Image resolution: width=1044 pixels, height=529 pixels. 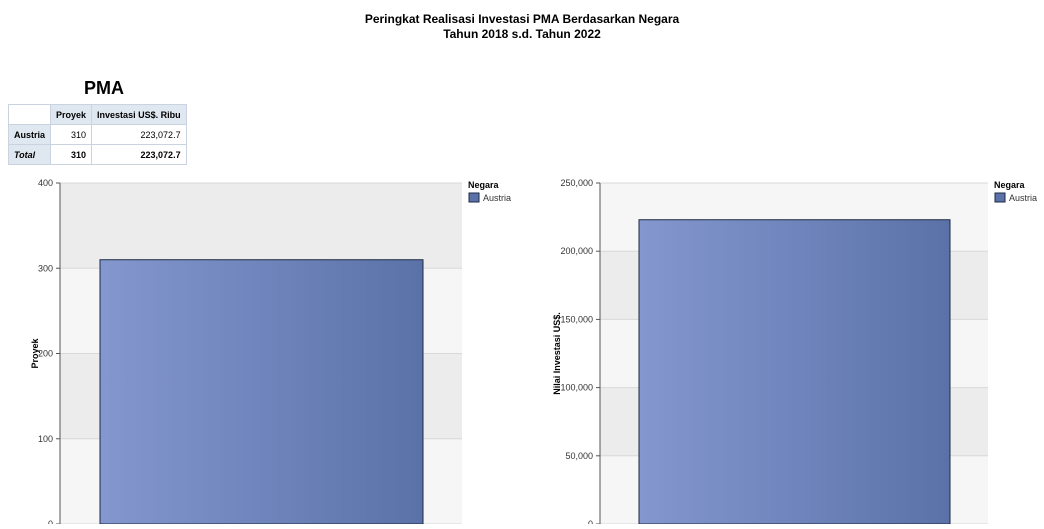 I want to click on table-header-row: Proyek Investasi US$. Ribu, so click(x=97, y=114).